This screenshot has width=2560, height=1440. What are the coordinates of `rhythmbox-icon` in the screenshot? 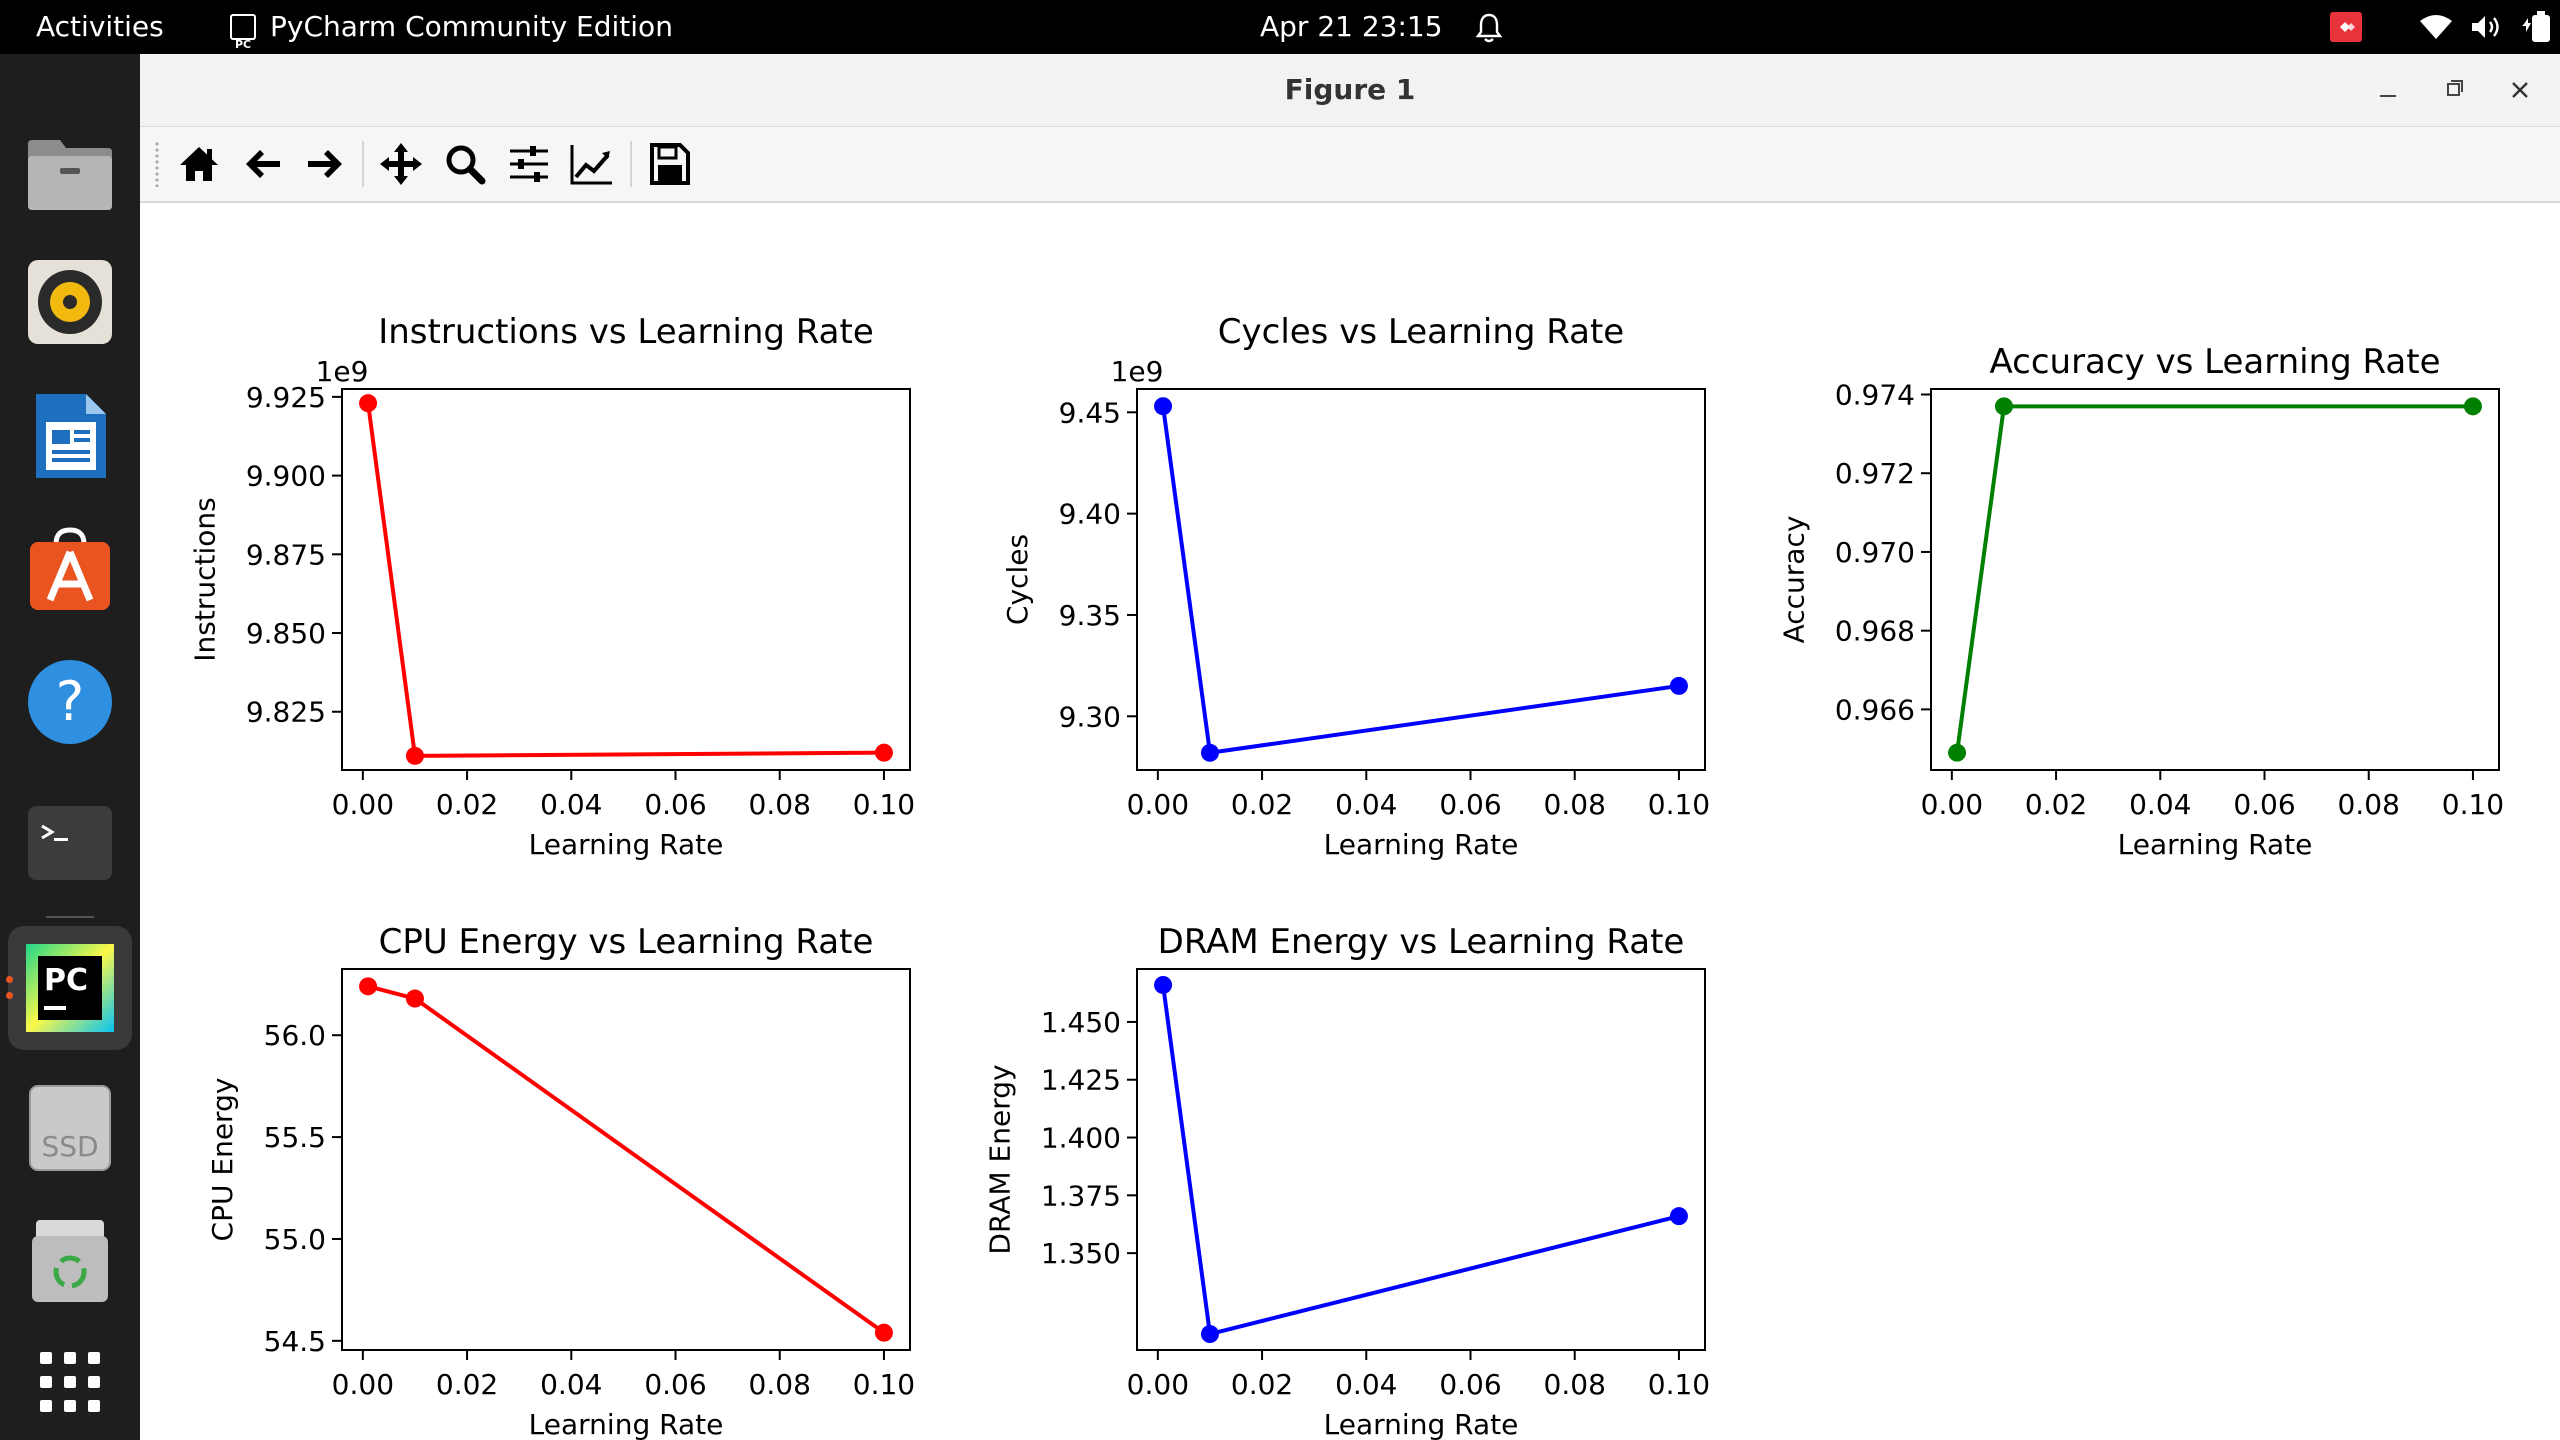 It's located at (70, 302).